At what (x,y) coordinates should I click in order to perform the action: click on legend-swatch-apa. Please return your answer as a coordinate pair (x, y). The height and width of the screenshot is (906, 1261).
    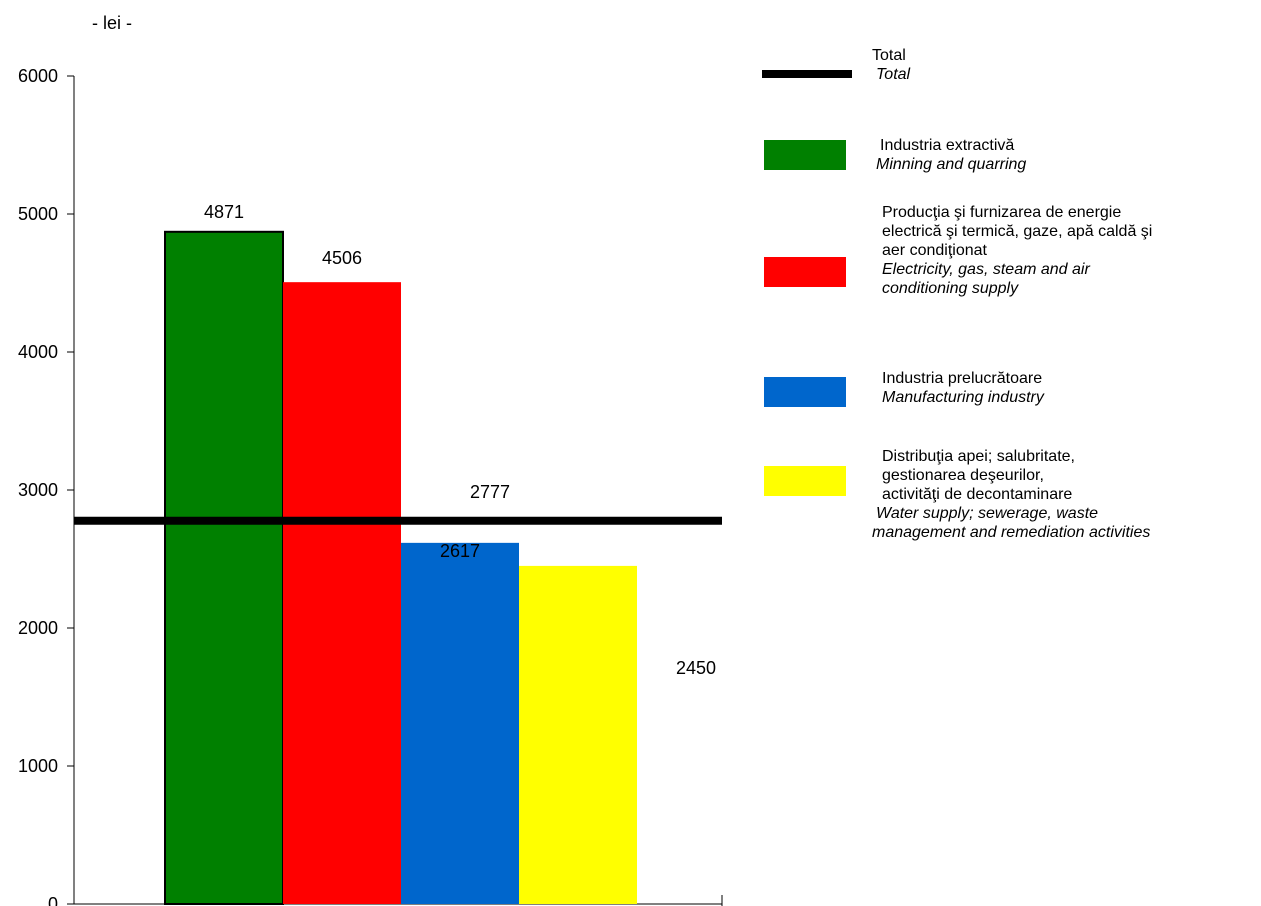
    Looking at the image, I should click on (805, 481).